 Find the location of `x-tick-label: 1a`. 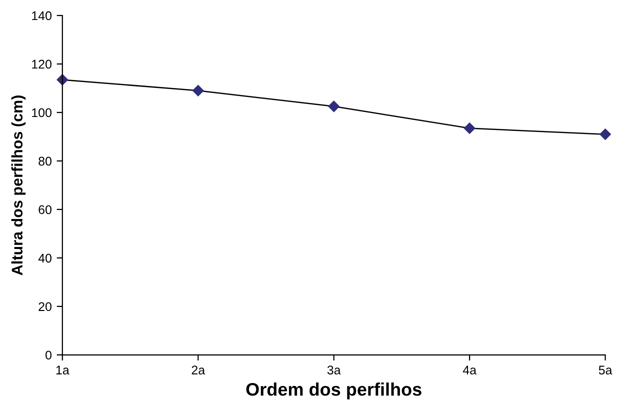

x-tick-label: 1a is located at coordinates (63, 370).